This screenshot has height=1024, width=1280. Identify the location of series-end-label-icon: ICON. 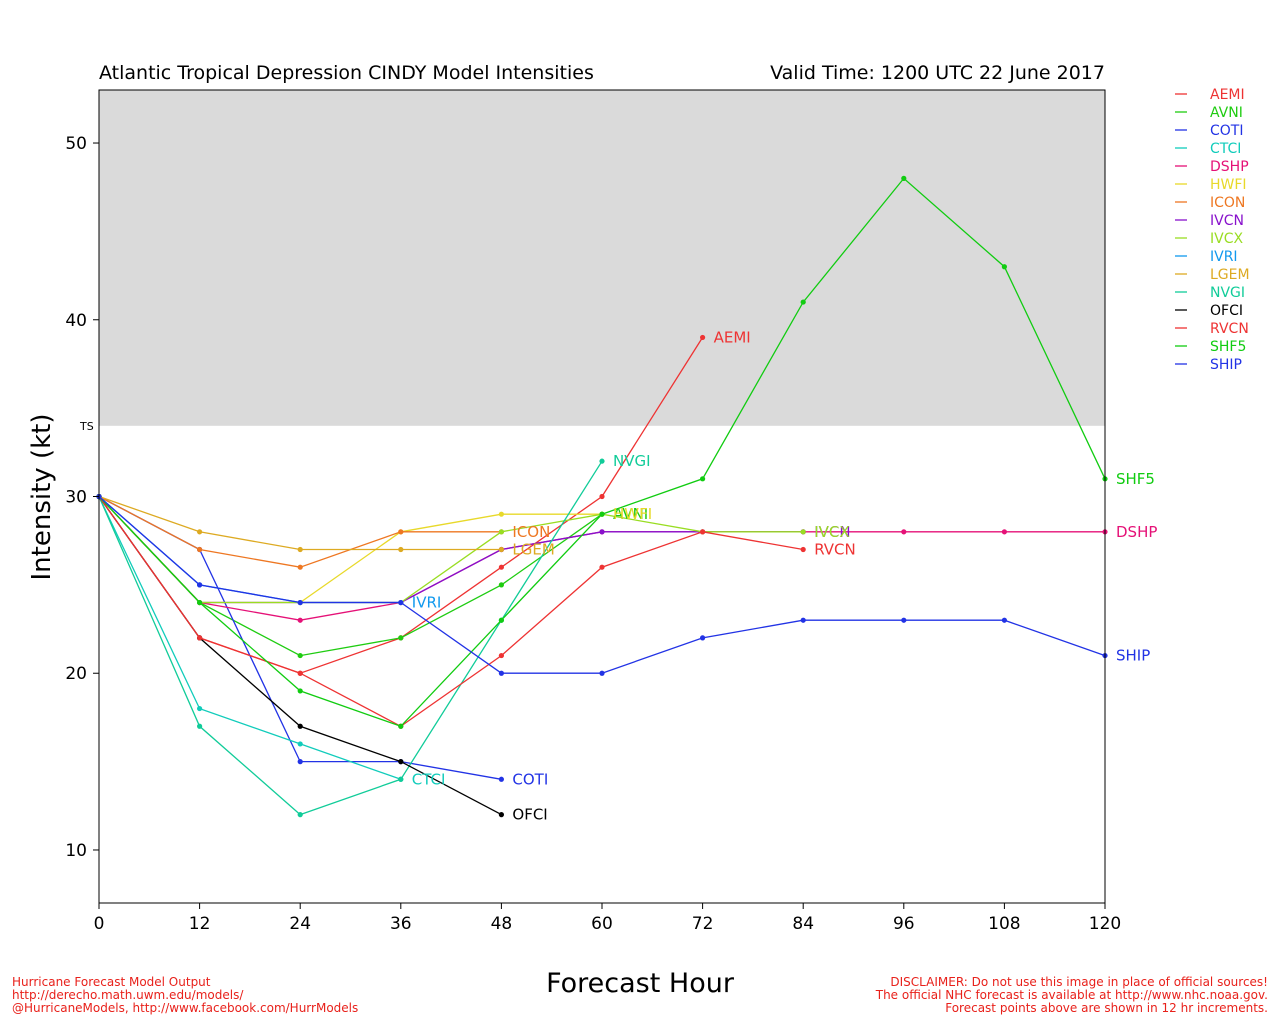
(531, 532).